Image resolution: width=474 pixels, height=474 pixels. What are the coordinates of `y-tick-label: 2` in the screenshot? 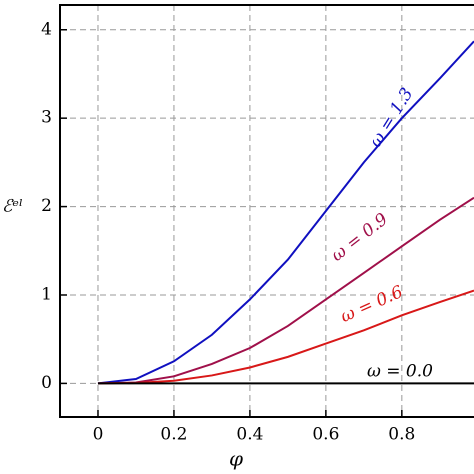 It's located at (46, 206).